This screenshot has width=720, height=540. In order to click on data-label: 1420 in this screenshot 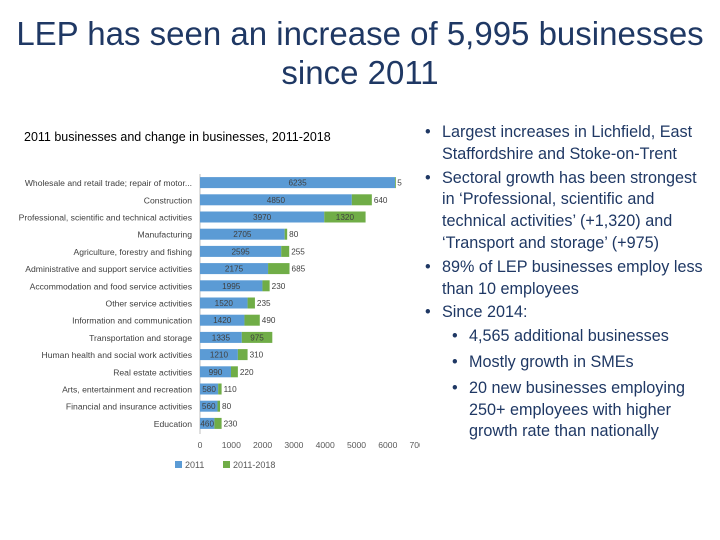, I will do `click(222, 320)`.